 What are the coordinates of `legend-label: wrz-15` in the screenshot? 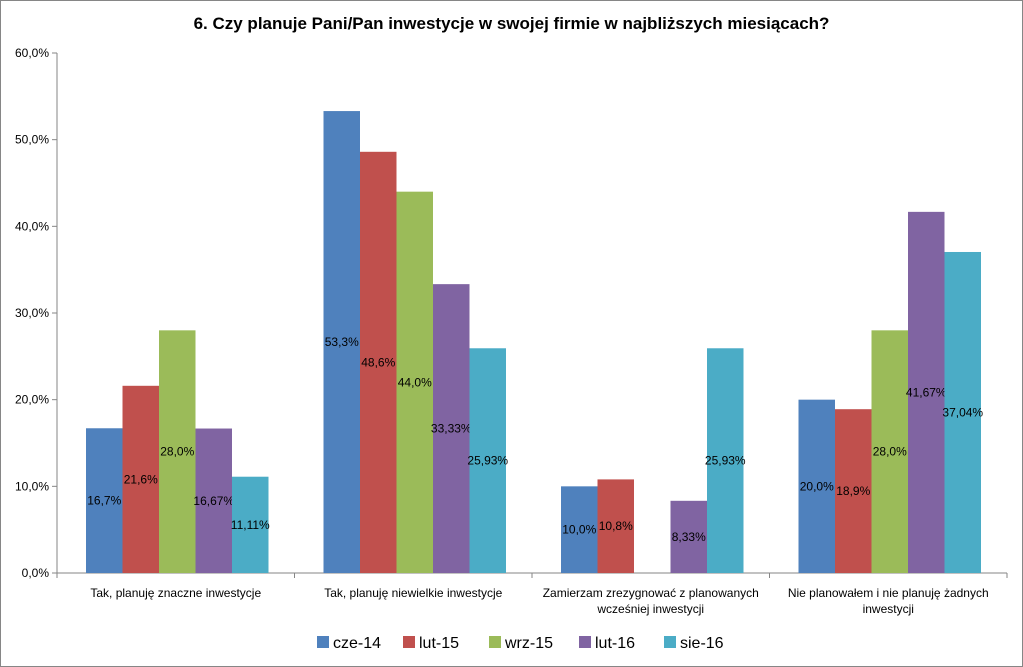 It's located at (528, 643).